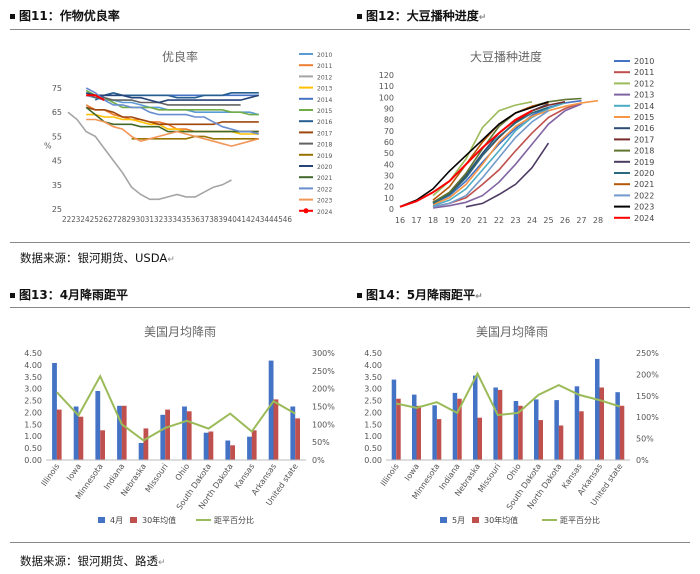  Describe the element at coordinates (645, 439) in the screenshot. I see `y2-tick-label: 50%` at that location.